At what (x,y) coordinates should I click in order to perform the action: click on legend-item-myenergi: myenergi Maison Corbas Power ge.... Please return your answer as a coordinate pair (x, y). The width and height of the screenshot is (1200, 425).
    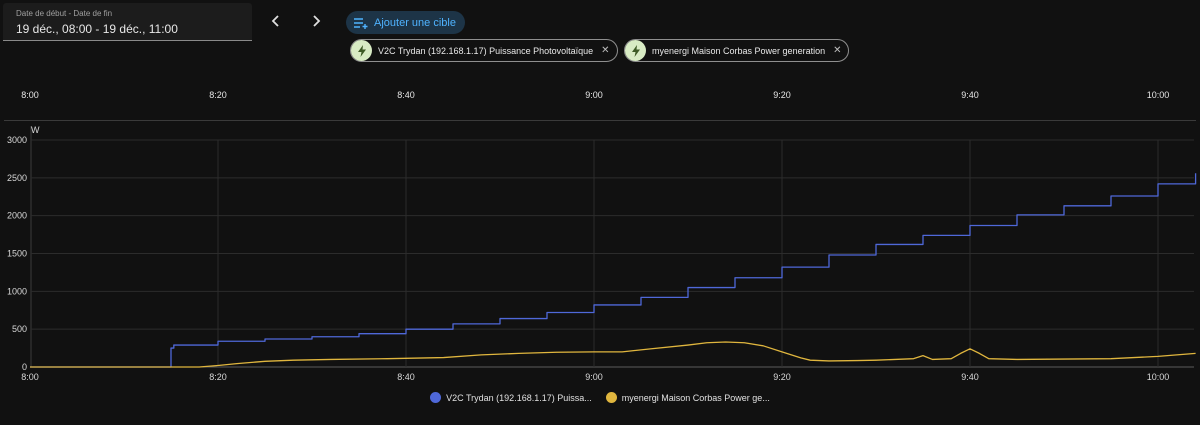
    Looking at the image, I should click on (687, 397).